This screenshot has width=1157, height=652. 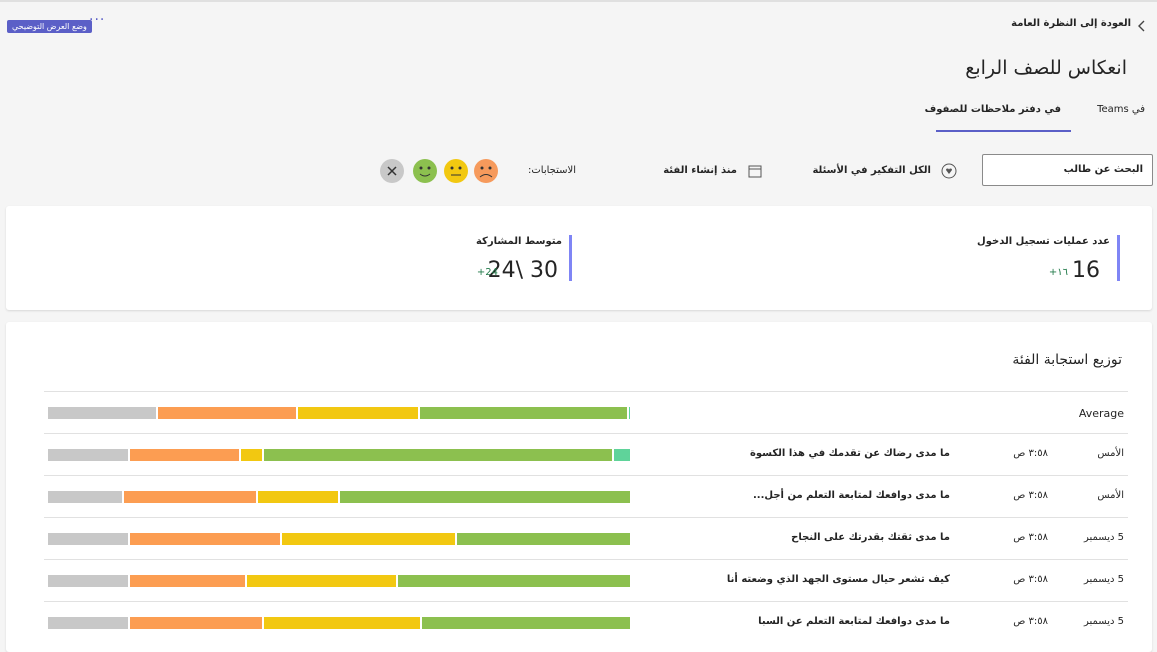 What do you see at coordinates (1067, 360) in the screenshot?
I see `distribution-title: توزيع استجابة الفئة` at bounding box center [1067, 360].